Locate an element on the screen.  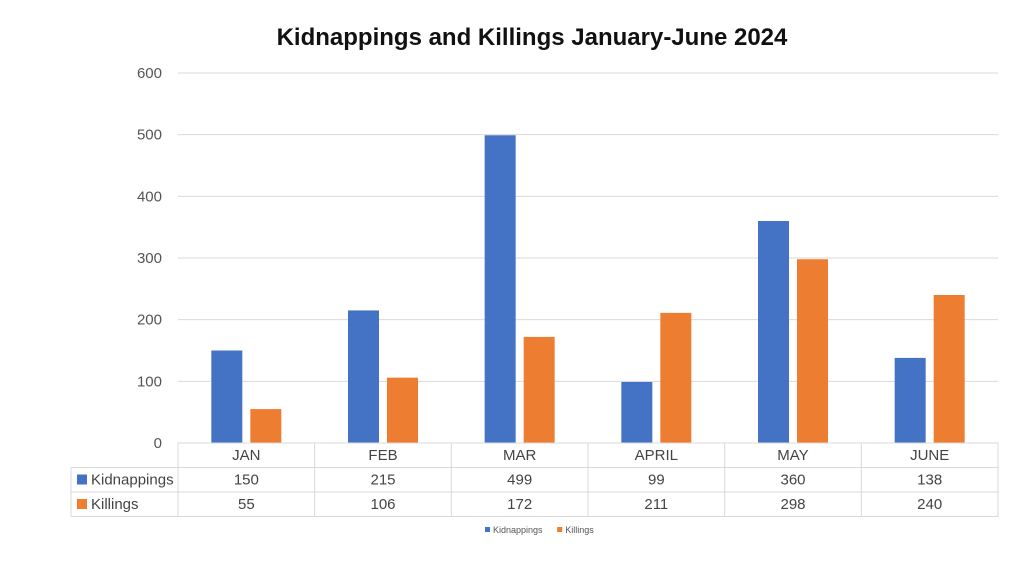
x-tick-label: MAR is located at coordinates (520, 455).